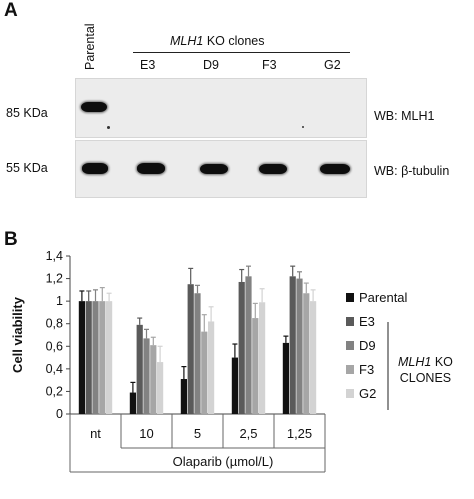 The image size is (474, 499). Describe the element at coordinates (425, 378) in the screenshot. I see `legend-group-clones: CLONES` at that location.